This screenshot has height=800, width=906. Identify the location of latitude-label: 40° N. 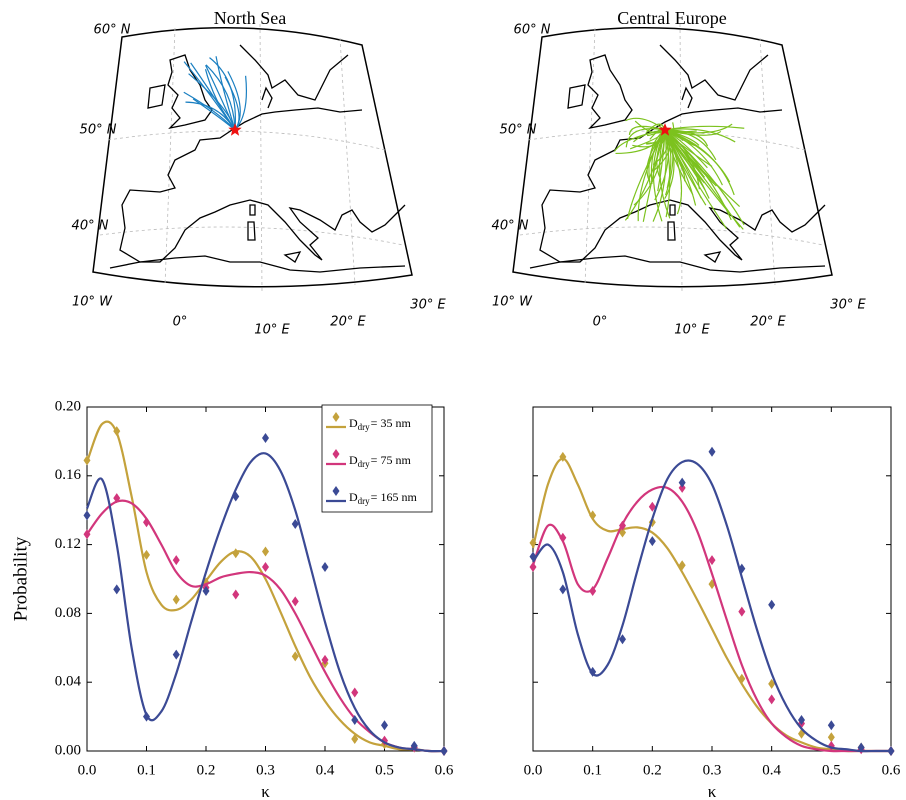
(510, 226).